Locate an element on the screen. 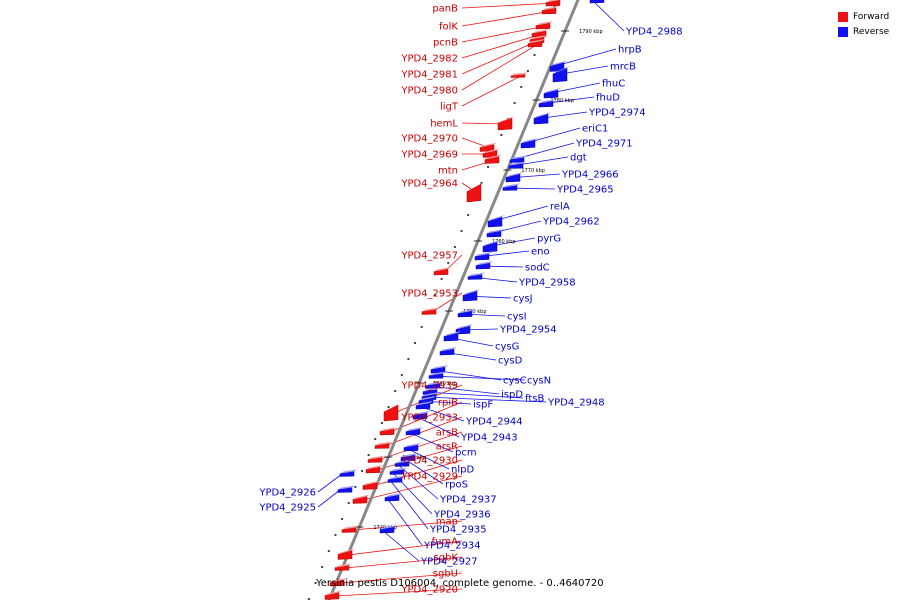 Image resolution: width=900 pixels, height=600 pixels. reverse-gene-label: rpoS is located at coordinates (456, 485).